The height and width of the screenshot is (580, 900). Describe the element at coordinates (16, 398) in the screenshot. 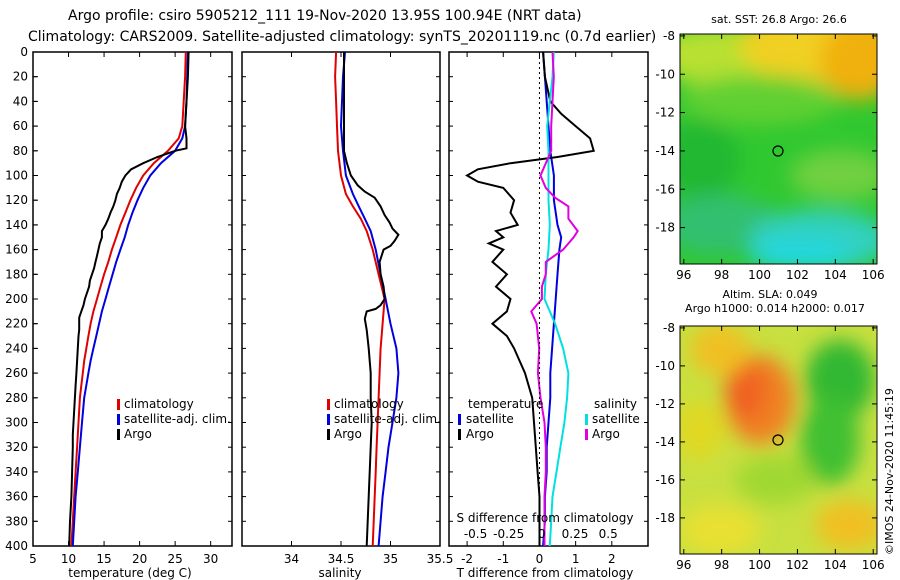

I see `depth-tick-label: 280` at that location.